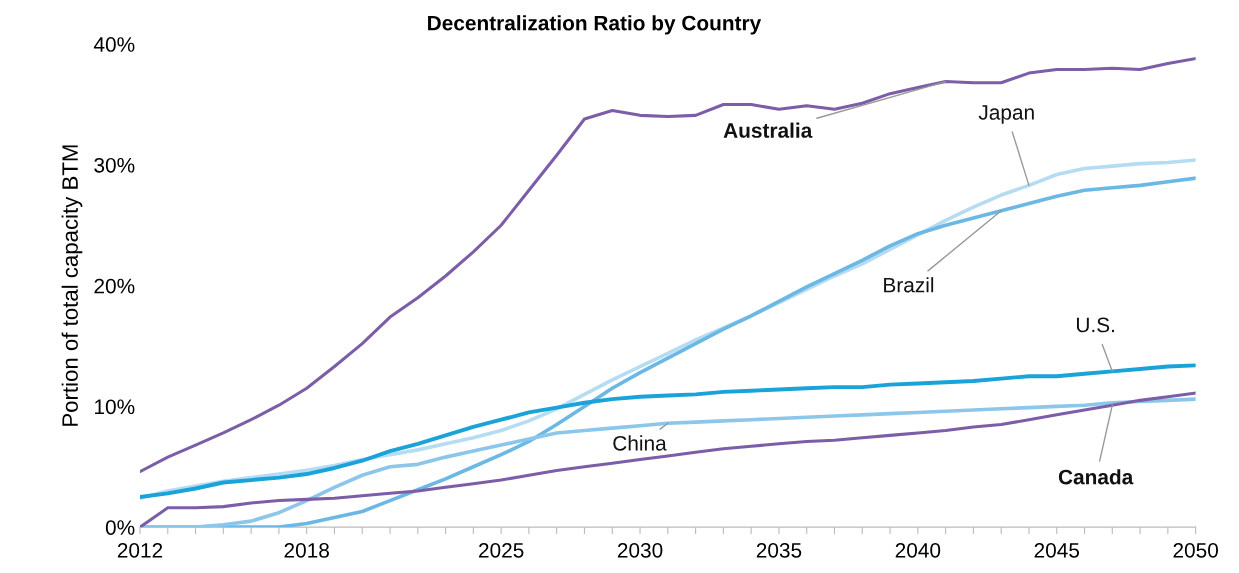  I want to click on series-label: U.S., so click(1095, 325).